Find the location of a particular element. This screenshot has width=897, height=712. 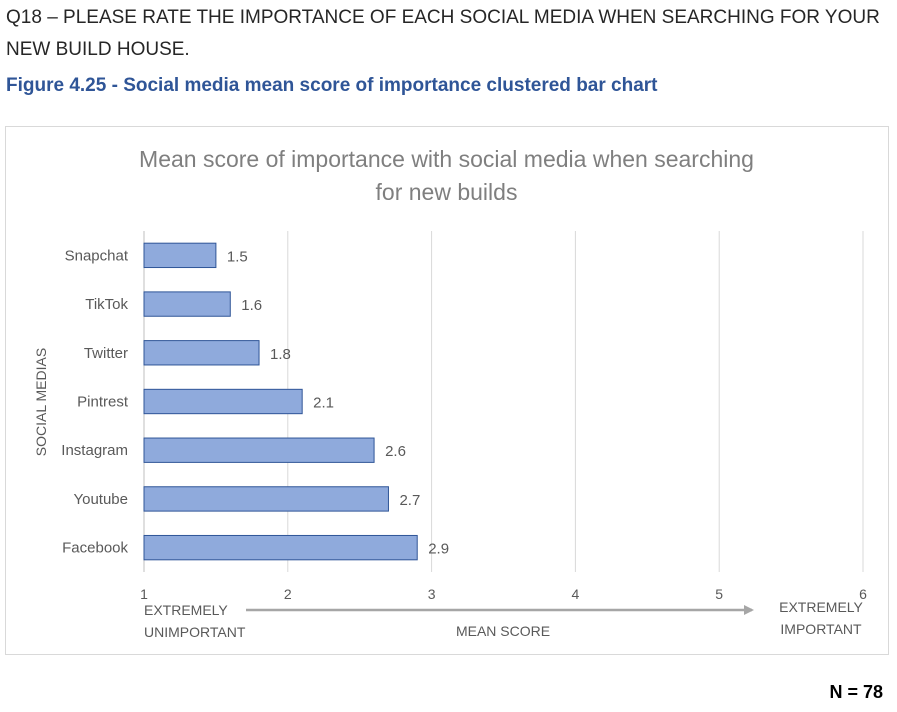

x-tick-label: 4 is located at coordinates (576, 594).